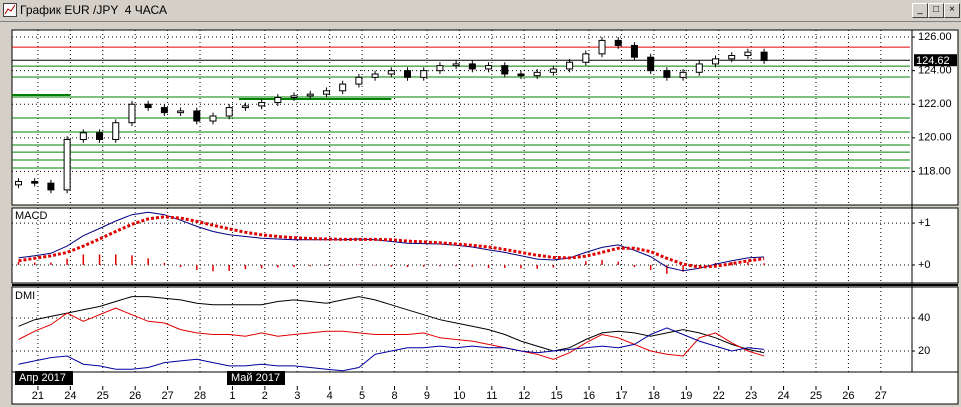 The image size is (961, 407). I want to click on y-tick-label: 20, so click(924, 351).